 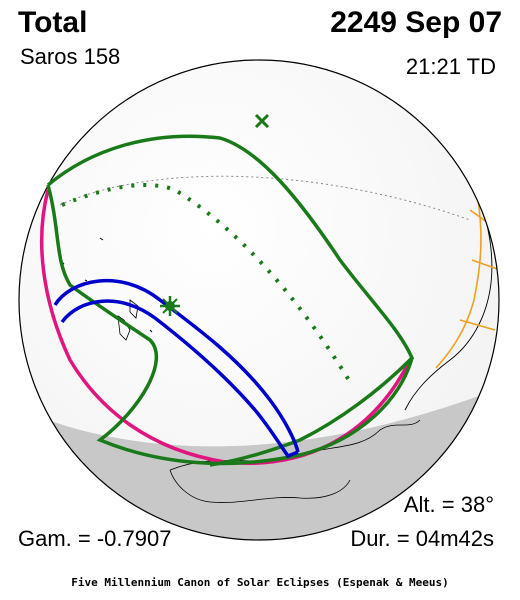 I want to click on eclipse-duration: Dur. = 04m42s, so click(x=422, y=538).